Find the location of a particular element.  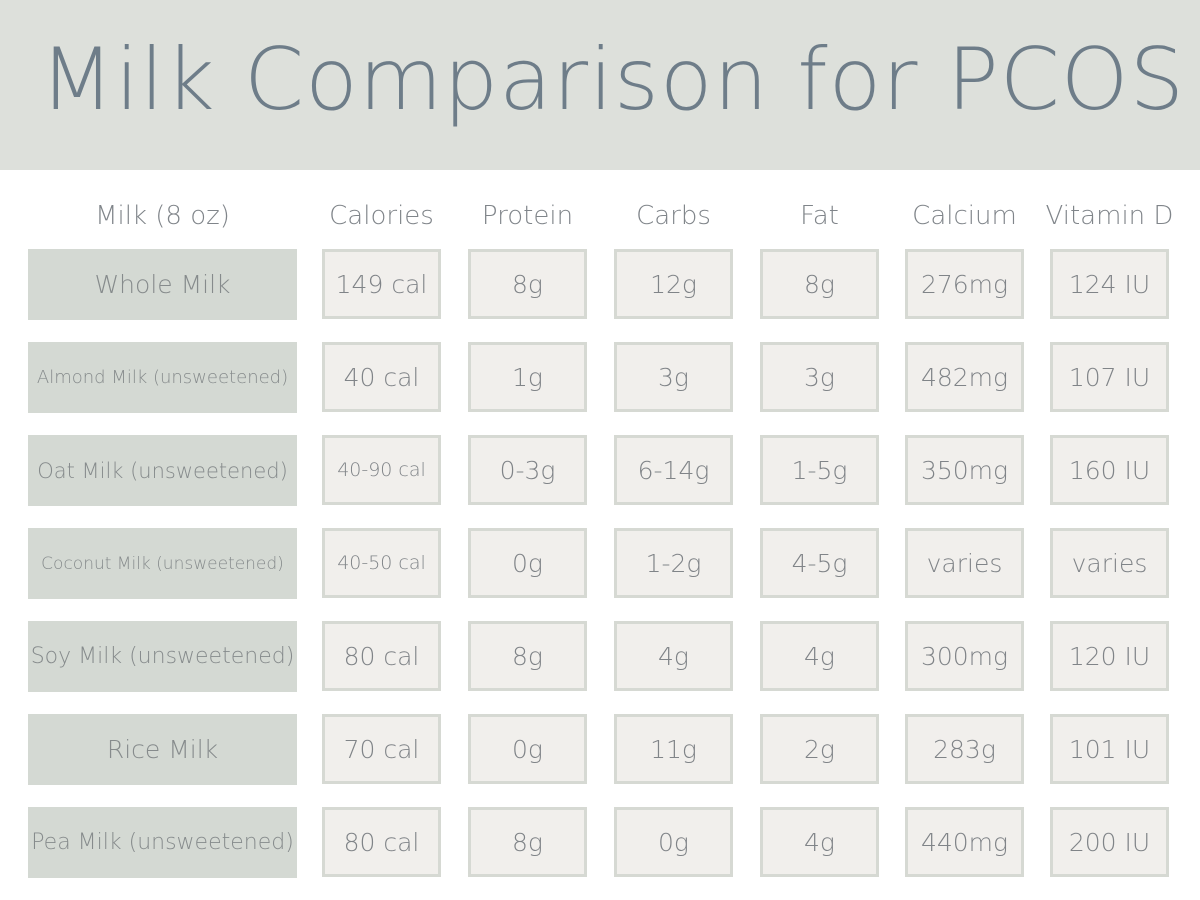

row-label: Oat Milk (unsweetened) is located at coordinates (162, 470).